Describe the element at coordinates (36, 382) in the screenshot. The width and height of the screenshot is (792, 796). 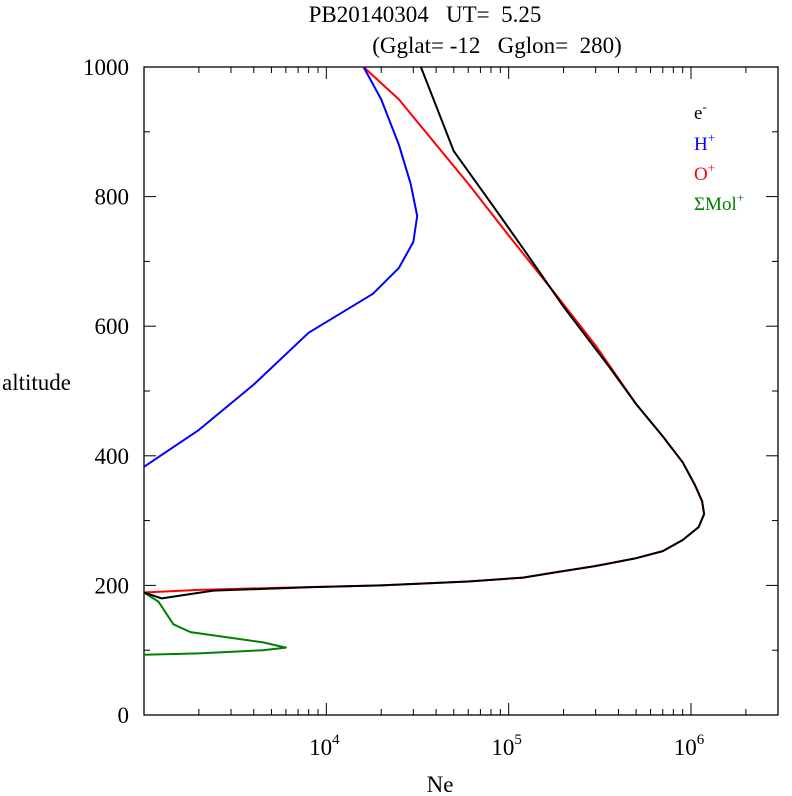
I see `y-axis-label: altitude` at that location.